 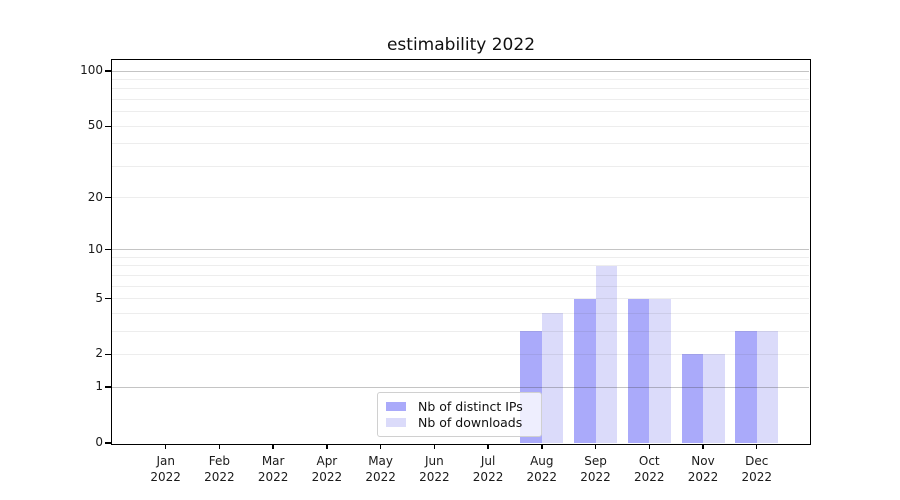 I want to click on bar-downloads-dec, so click(x=767, y=387).